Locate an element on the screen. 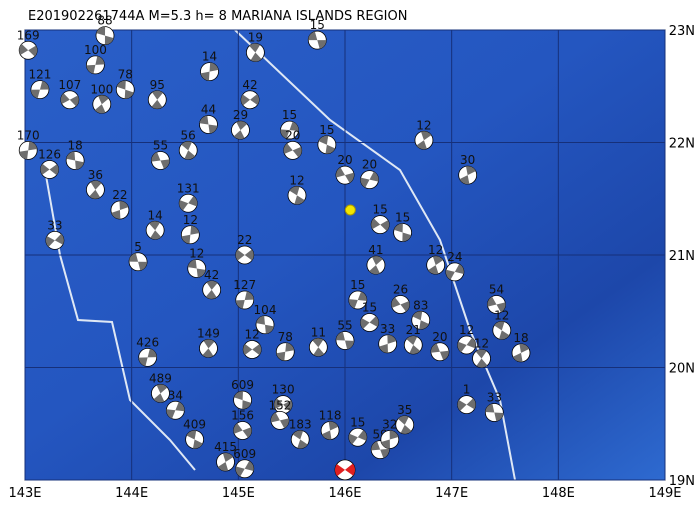  depth-label: 22 is located at coordinates (119, 195).